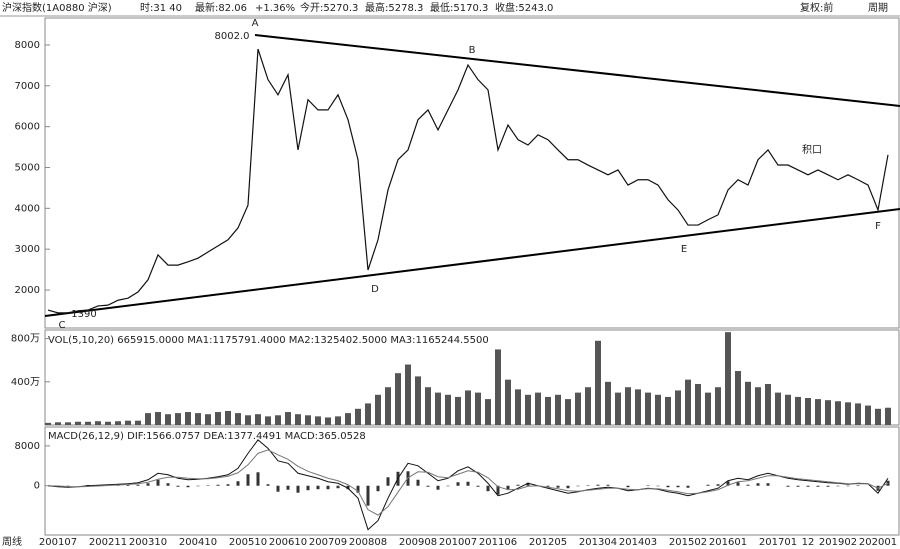 This screenshot has height=549, width=900. What do you see at coordinates (25, 339) in the screenshot?
I see `y-tick-label: 800万` at bounding box center [25, 339].